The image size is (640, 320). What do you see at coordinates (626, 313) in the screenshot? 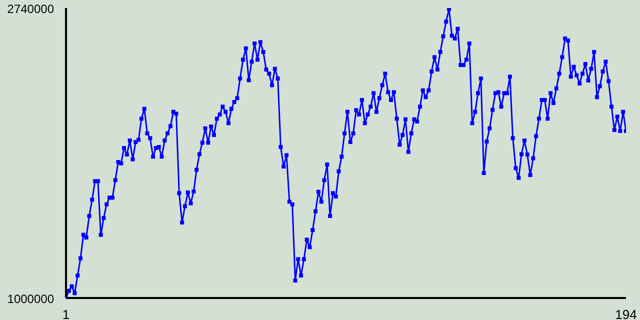
I see `x-tick-label: 194` at bounding box center [626, 313].